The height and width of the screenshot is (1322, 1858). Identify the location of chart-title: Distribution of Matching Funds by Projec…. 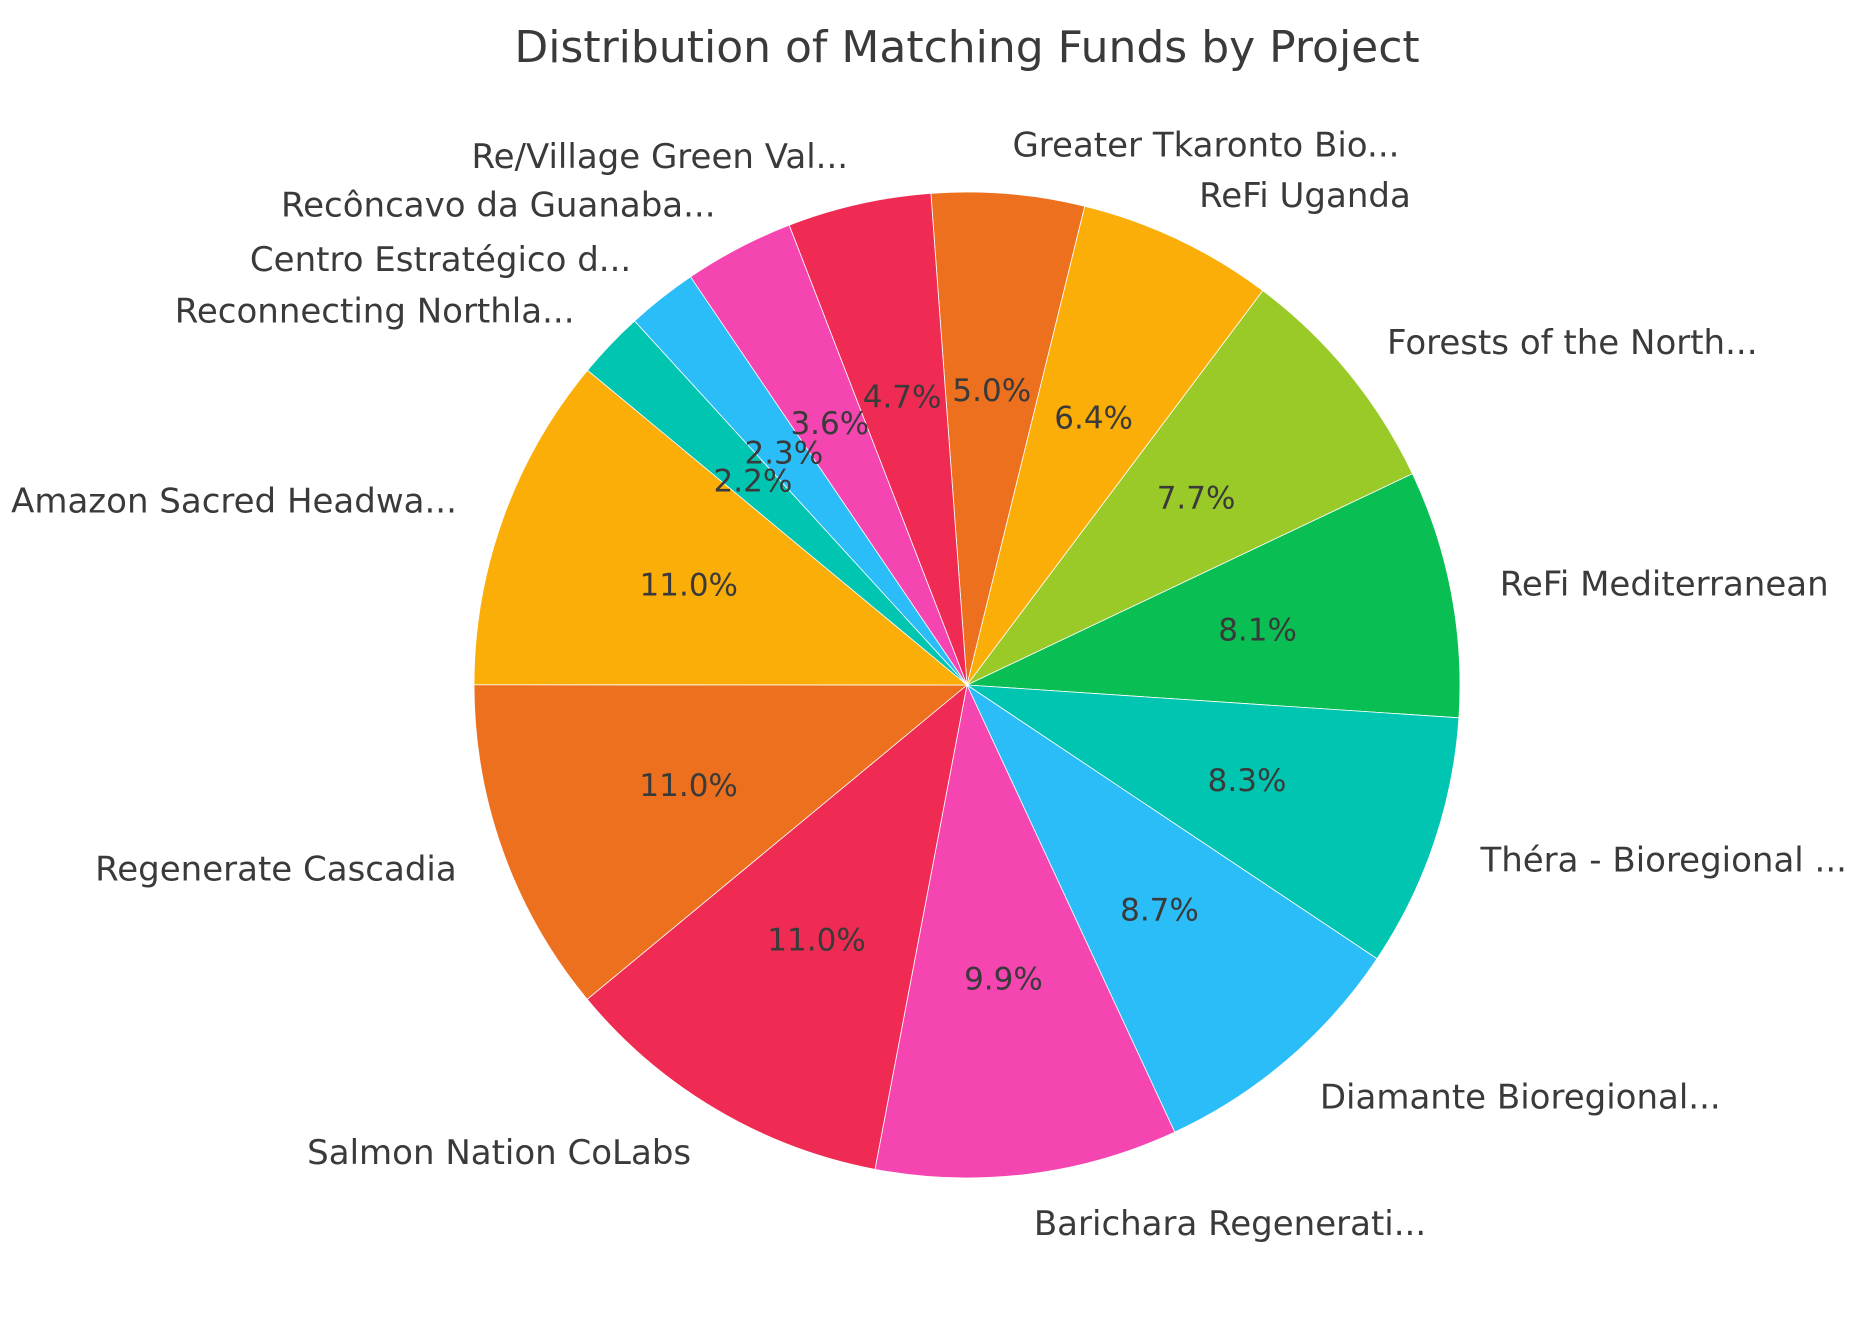
(967, 47).